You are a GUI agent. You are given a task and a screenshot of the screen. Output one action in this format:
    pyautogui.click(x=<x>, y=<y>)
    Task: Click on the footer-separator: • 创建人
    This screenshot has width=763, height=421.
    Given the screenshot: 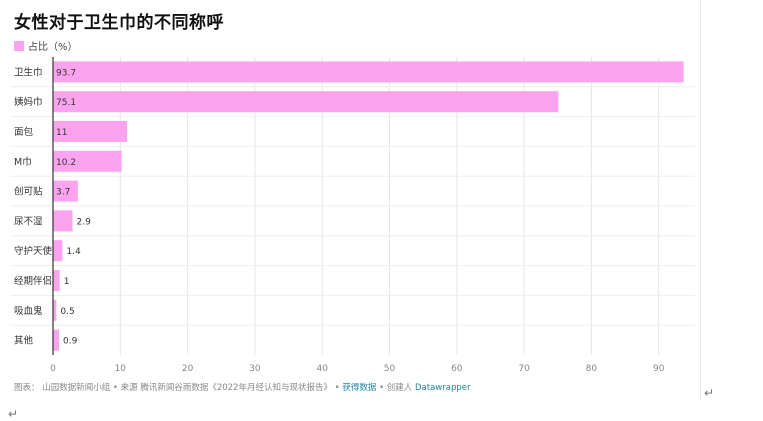 What is the action you would take?
    pyautogui.click(x=396, y=388)
    